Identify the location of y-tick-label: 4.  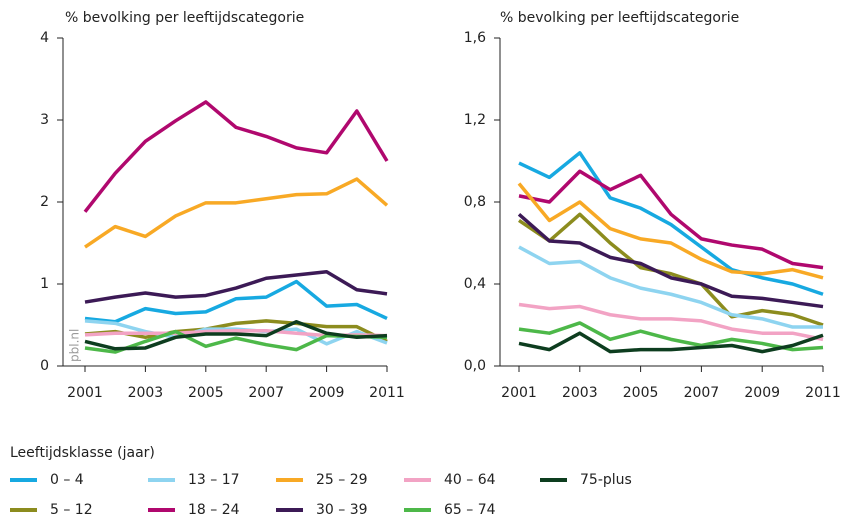
(44, 38).